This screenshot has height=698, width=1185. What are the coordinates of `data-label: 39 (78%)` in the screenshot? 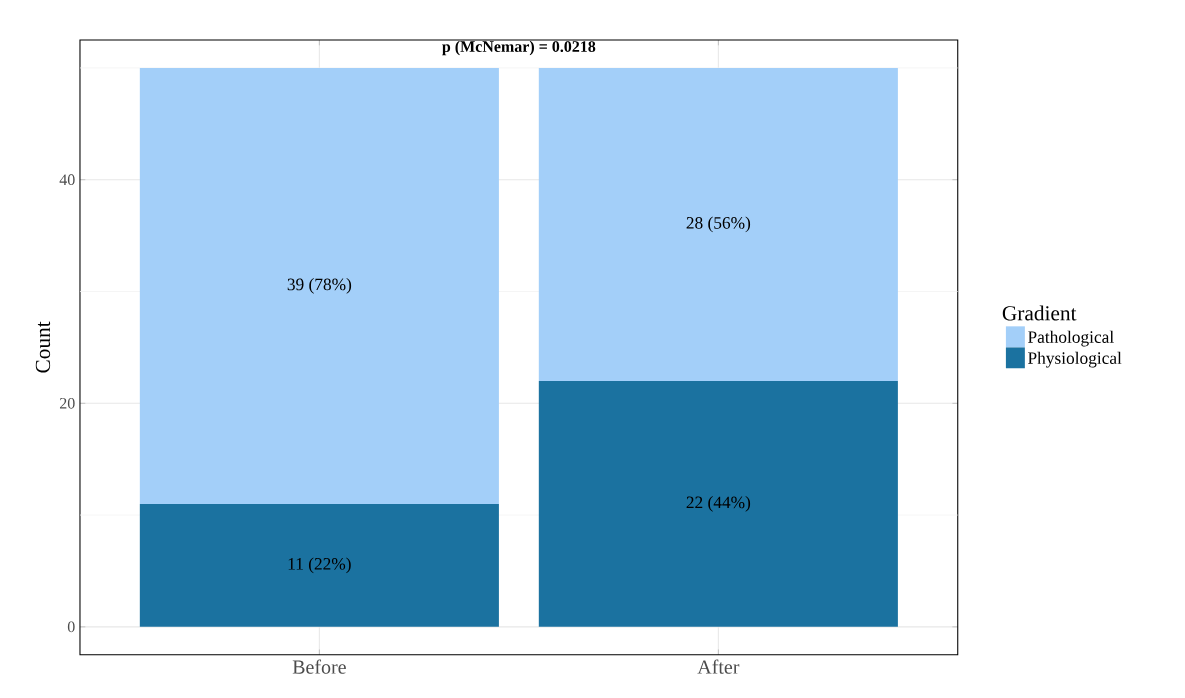 It's located at (319, 286).